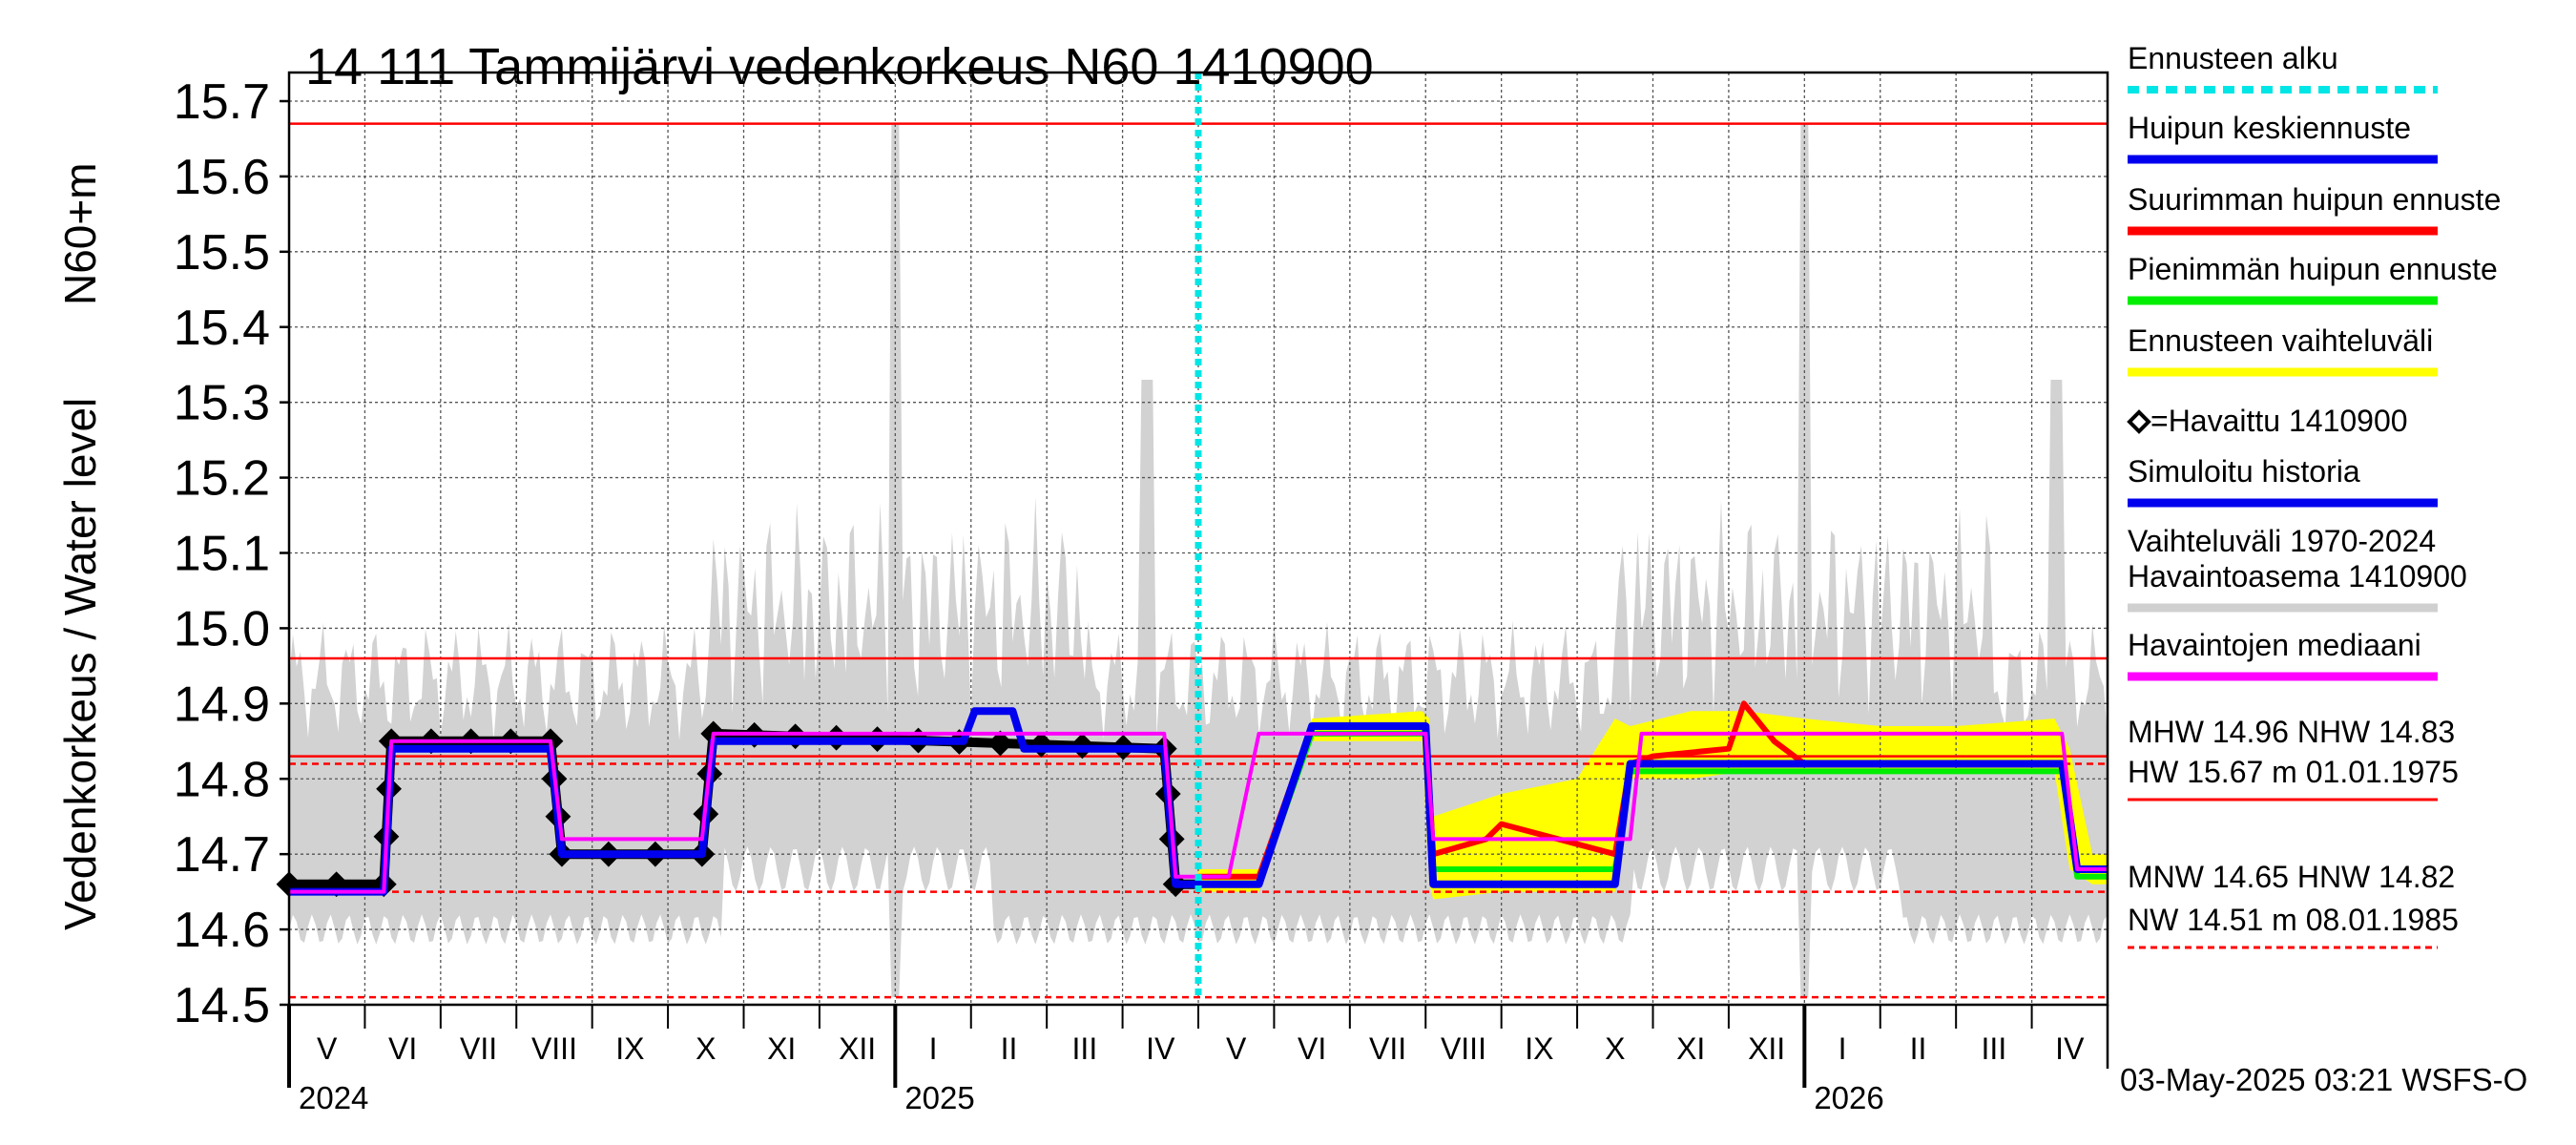 The image size is (2576, 1145). I want to click on y-tick-label: 15.7, so click(222, 102).